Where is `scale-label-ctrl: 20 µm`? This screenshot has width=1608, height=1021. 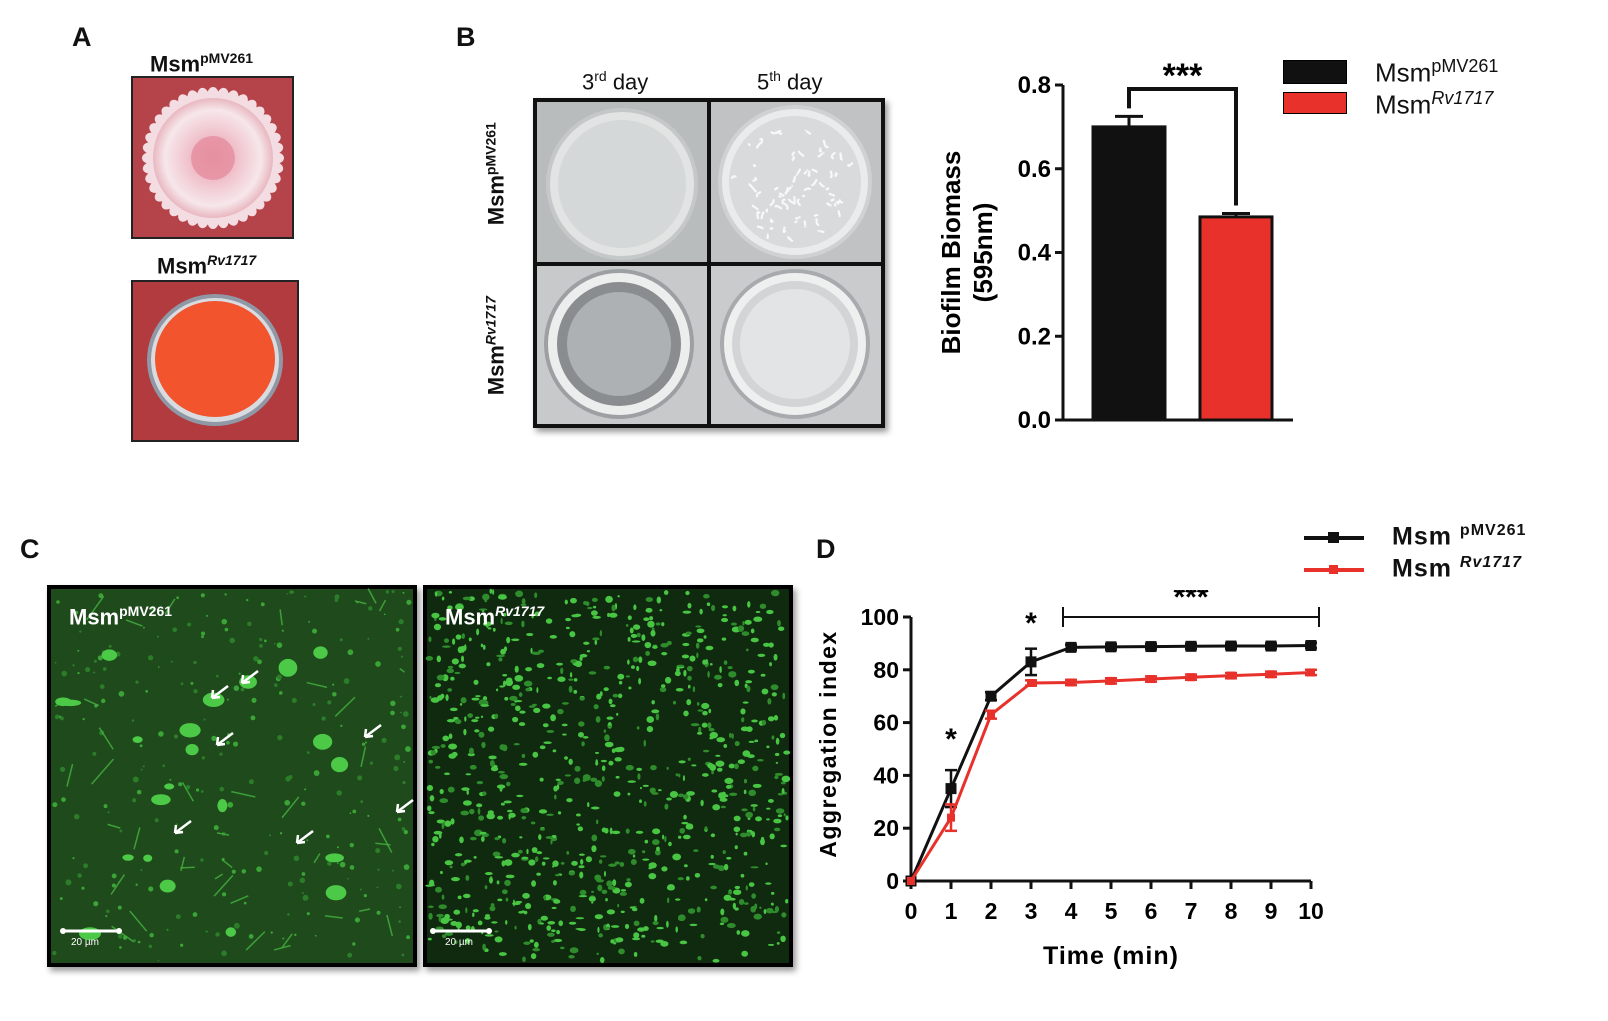 scale-label-ctrl: 20 µm is located at coordinates (85, 942).